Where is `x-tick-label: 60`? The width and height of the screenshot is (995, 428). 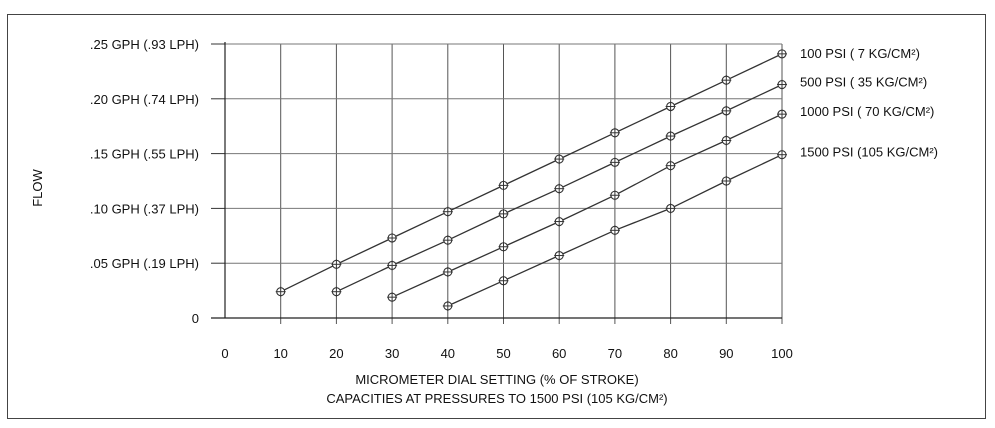 x-tick-label: 60 is located at coordinates (559, 353).